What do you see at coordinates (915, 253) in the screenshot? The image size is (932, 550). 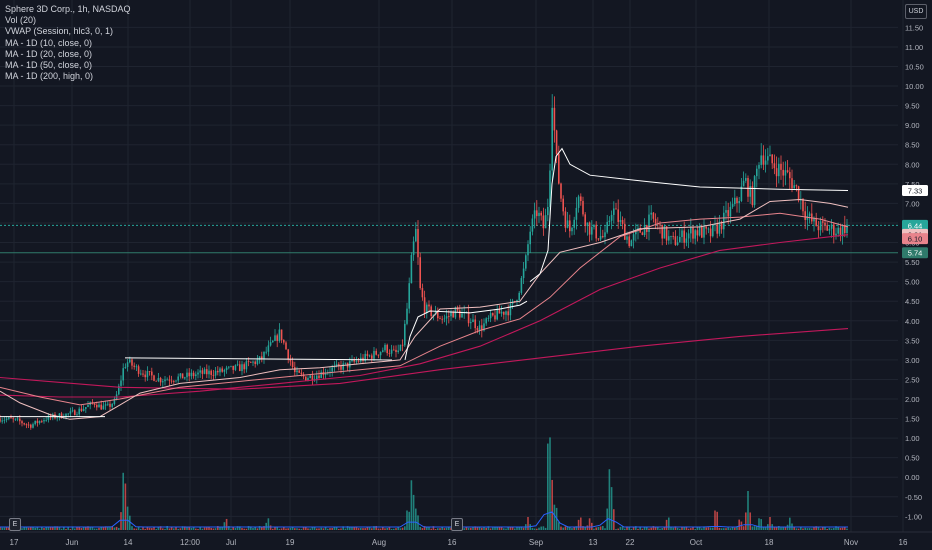 I see `price-scale-label-text: 5.74` at bounding box center [915, 253].